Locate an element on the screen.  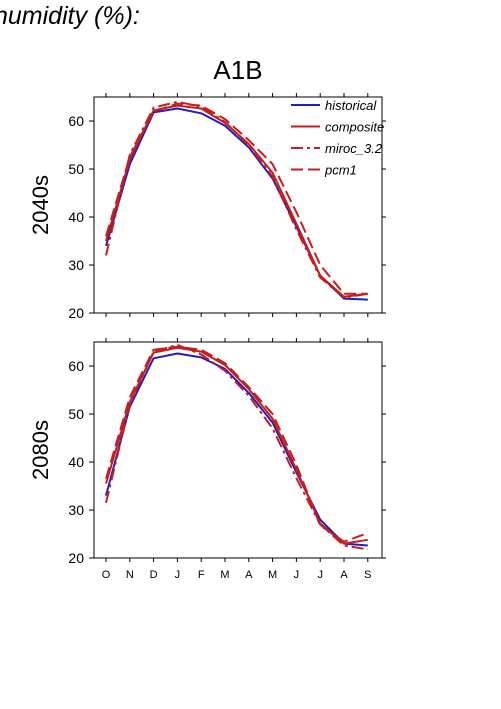
row-label: 2040s is located at coordinates (40, 205).